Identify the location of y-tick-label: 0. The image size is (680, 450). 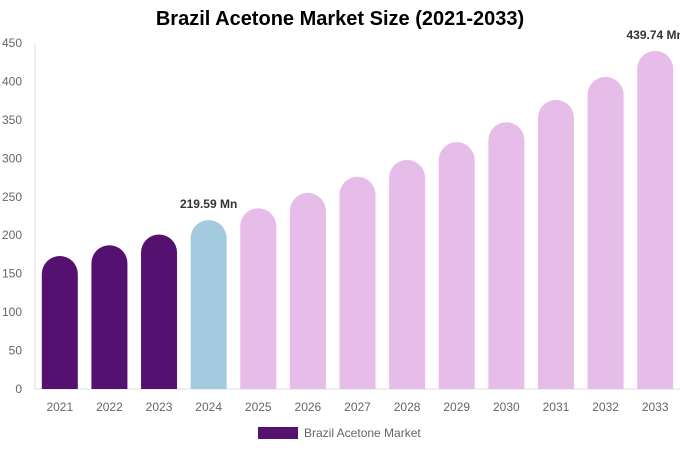
(18, 389).